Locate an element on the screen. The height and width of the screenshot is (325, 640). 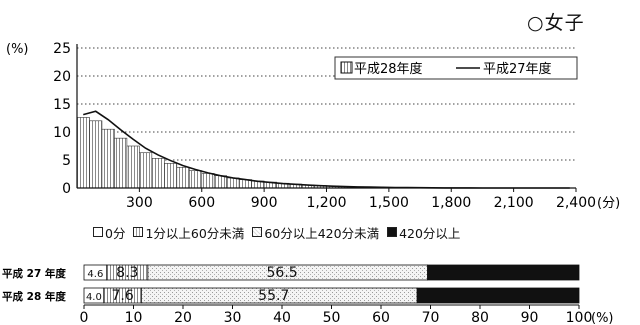
bar-x-tick-label: 20 is located at coordinates (183, 317).